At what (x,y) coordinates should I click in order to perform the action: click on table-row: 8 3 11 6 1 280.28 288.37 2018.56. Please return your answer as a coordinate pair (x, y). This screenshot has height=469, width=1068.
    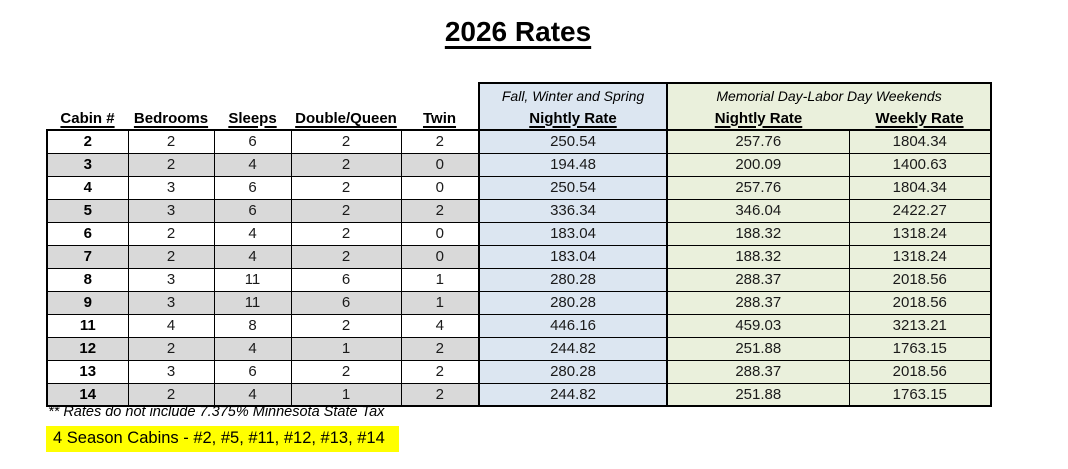
    Looking at the image, I should click on (519, 279).